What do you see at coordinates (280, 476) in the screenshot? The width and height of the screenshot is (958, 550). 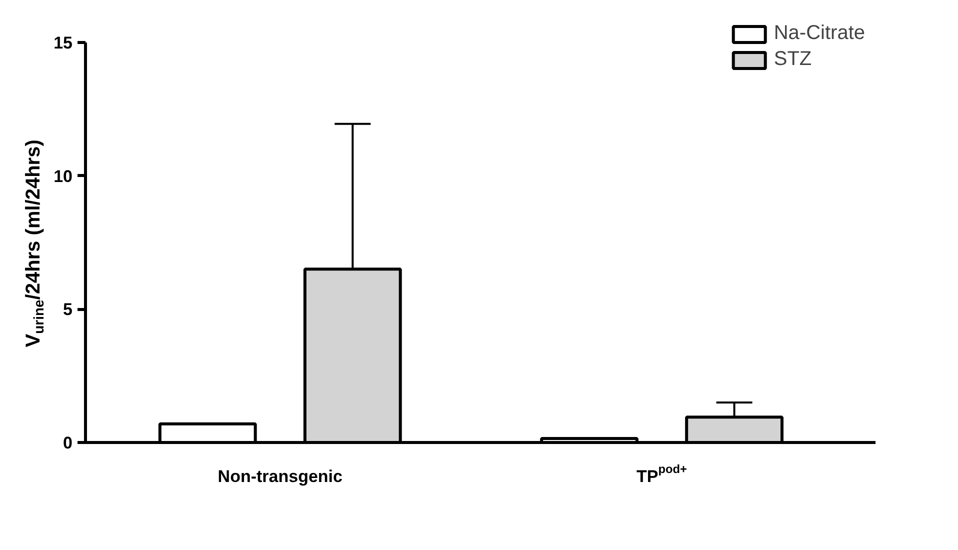 I see `x-tick-label: Non-transgenic` at bounding box center [280, 476].